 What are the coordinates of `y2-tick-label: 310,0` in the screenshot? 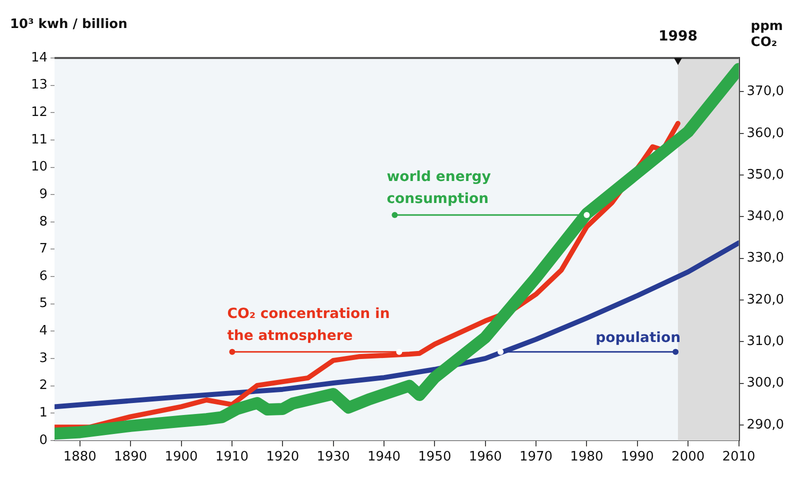 It's located at (765, 342).